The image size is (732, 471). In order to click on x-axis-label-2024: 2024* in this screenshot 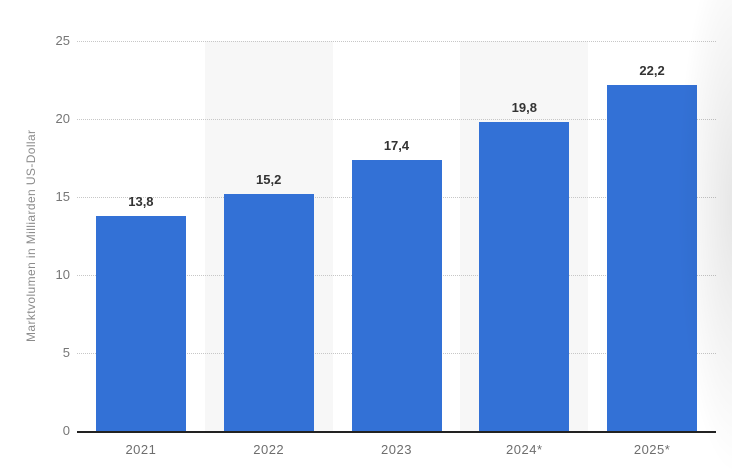, I will do `click(524, 449)`.